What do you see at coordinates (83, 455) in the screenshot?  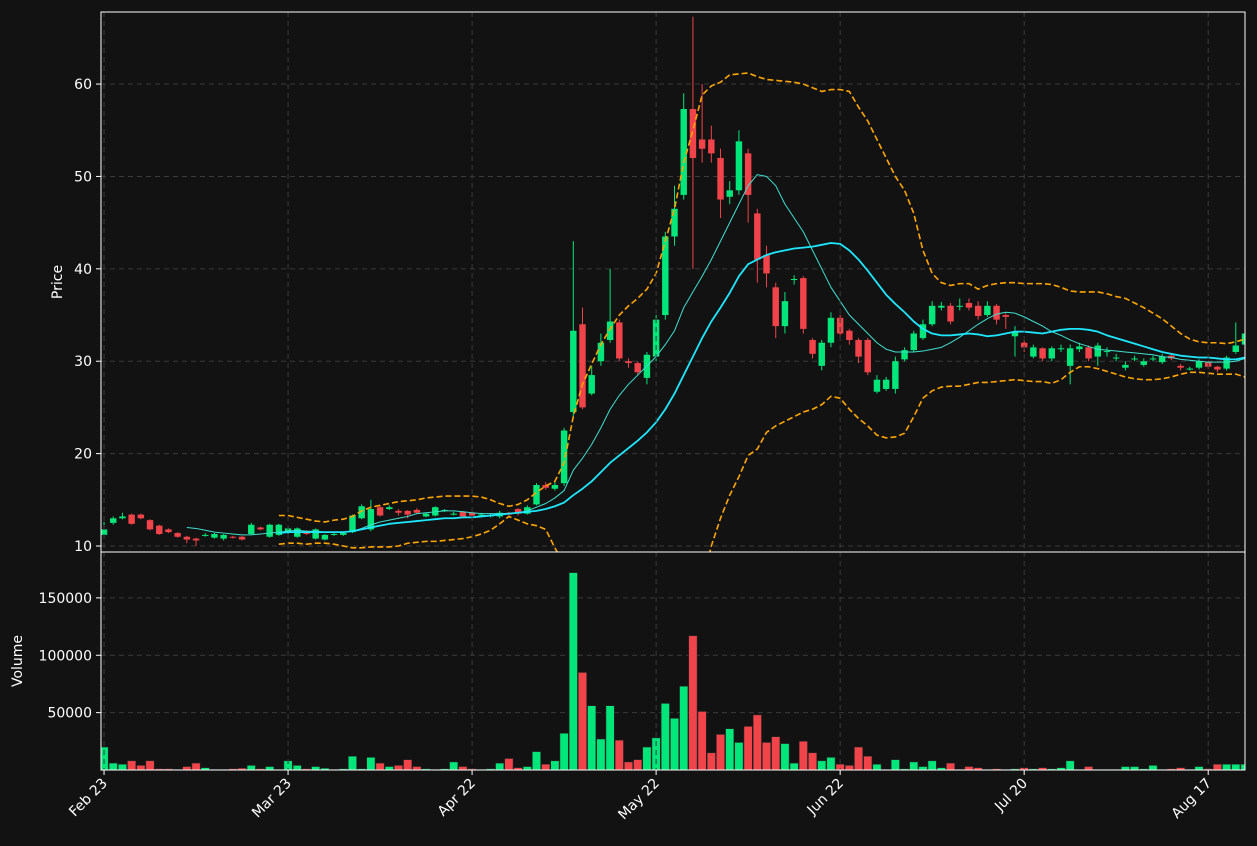 I see `y-tick-label: 20` at bounding box center [83, 455].